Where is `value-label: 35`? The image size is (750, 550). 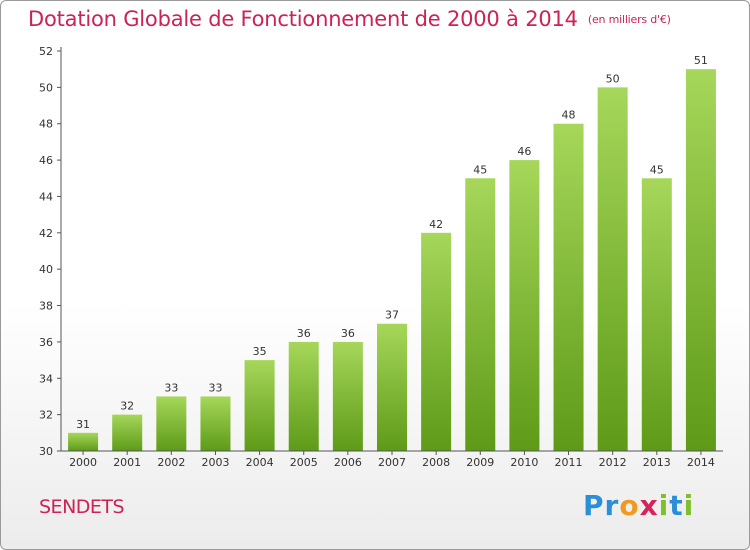 value-label: 35 is located at coordinates (260, 351).